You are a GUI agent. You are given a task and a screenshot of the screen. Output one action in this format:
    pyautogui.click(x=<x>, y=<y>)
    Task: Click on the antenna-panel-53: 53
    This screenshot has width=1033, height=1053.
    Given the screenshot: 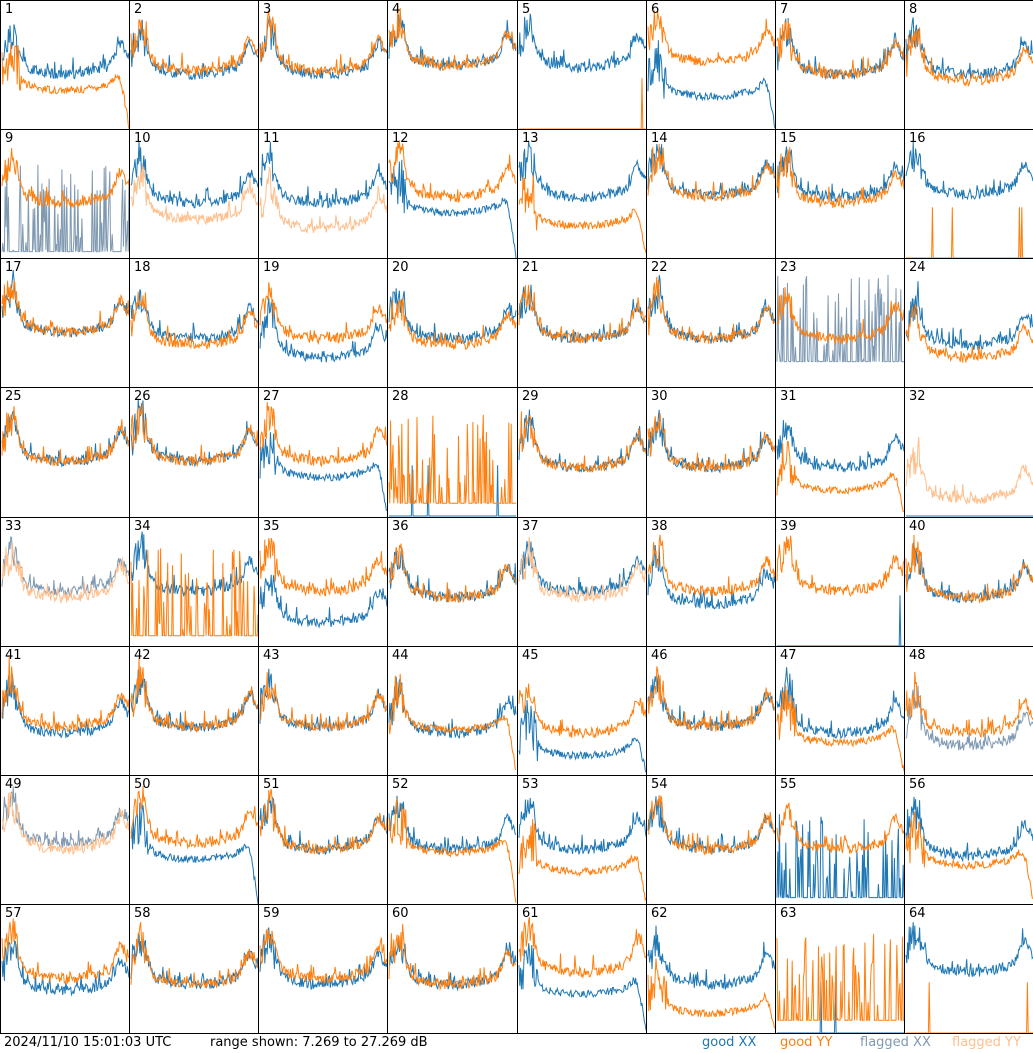 What is the action you would take?
    pyautogui.click(x=582, y=840)
    